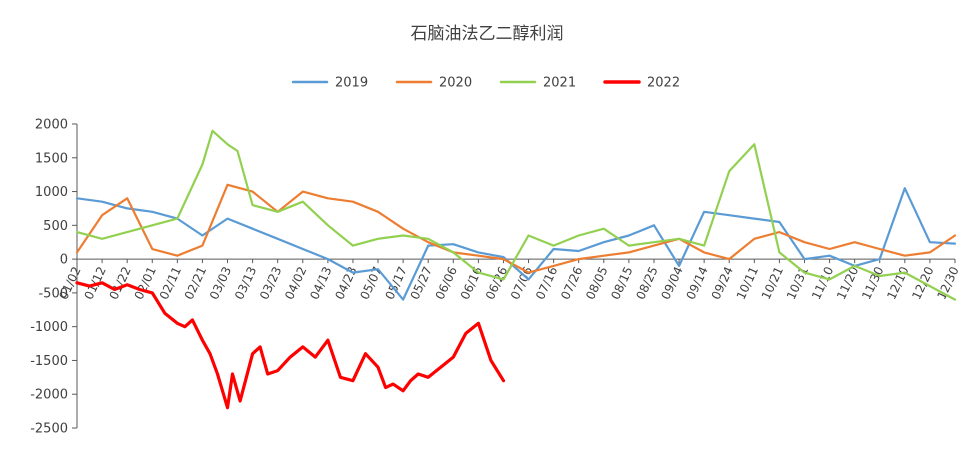 The height and width of the screenshot is (450, 975). Describe the element at coordinates (797, 282) in the screenshot. I see `x-tick-label: 10/31` at that location.